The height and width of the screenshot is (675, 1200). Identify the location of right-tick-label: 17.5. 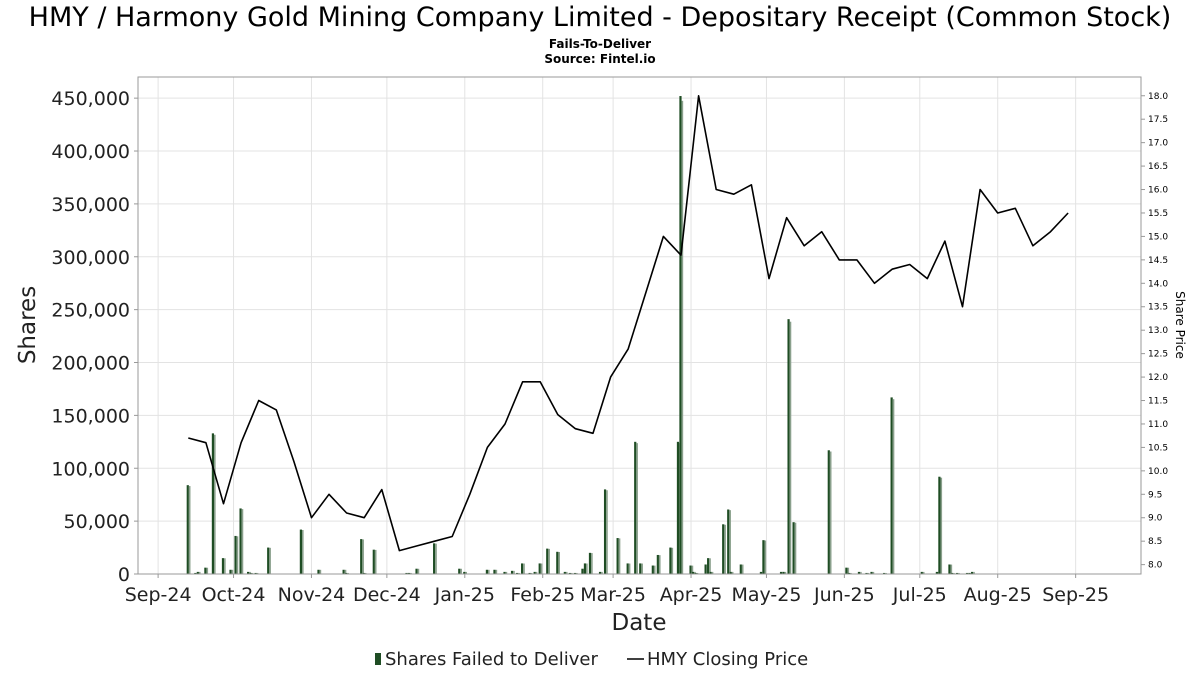
(1158, 120).